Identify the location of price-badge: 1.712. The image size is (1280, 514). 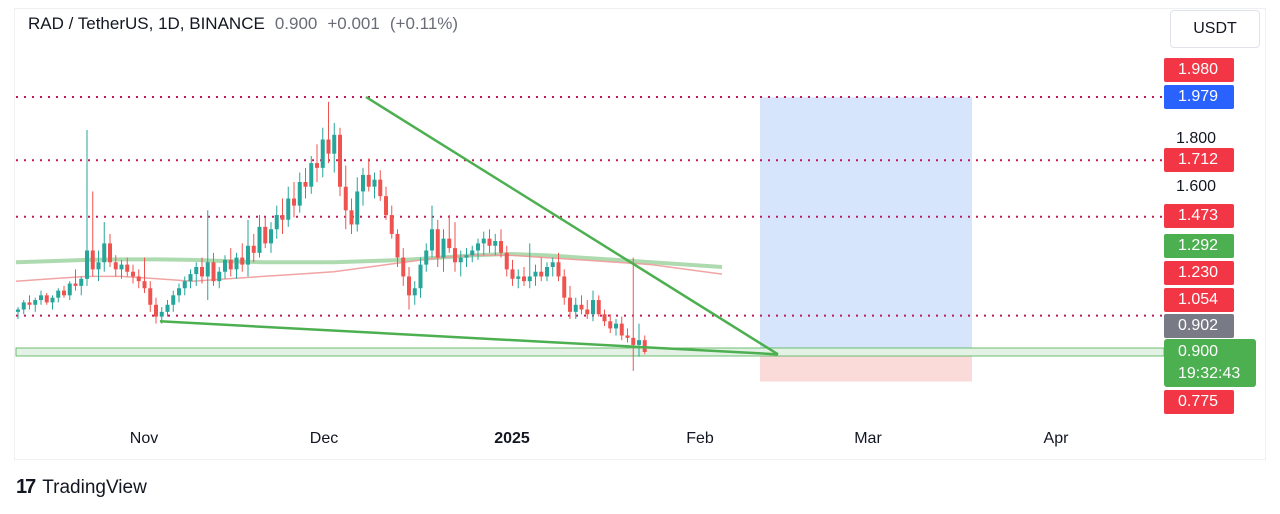
(1199, 160).